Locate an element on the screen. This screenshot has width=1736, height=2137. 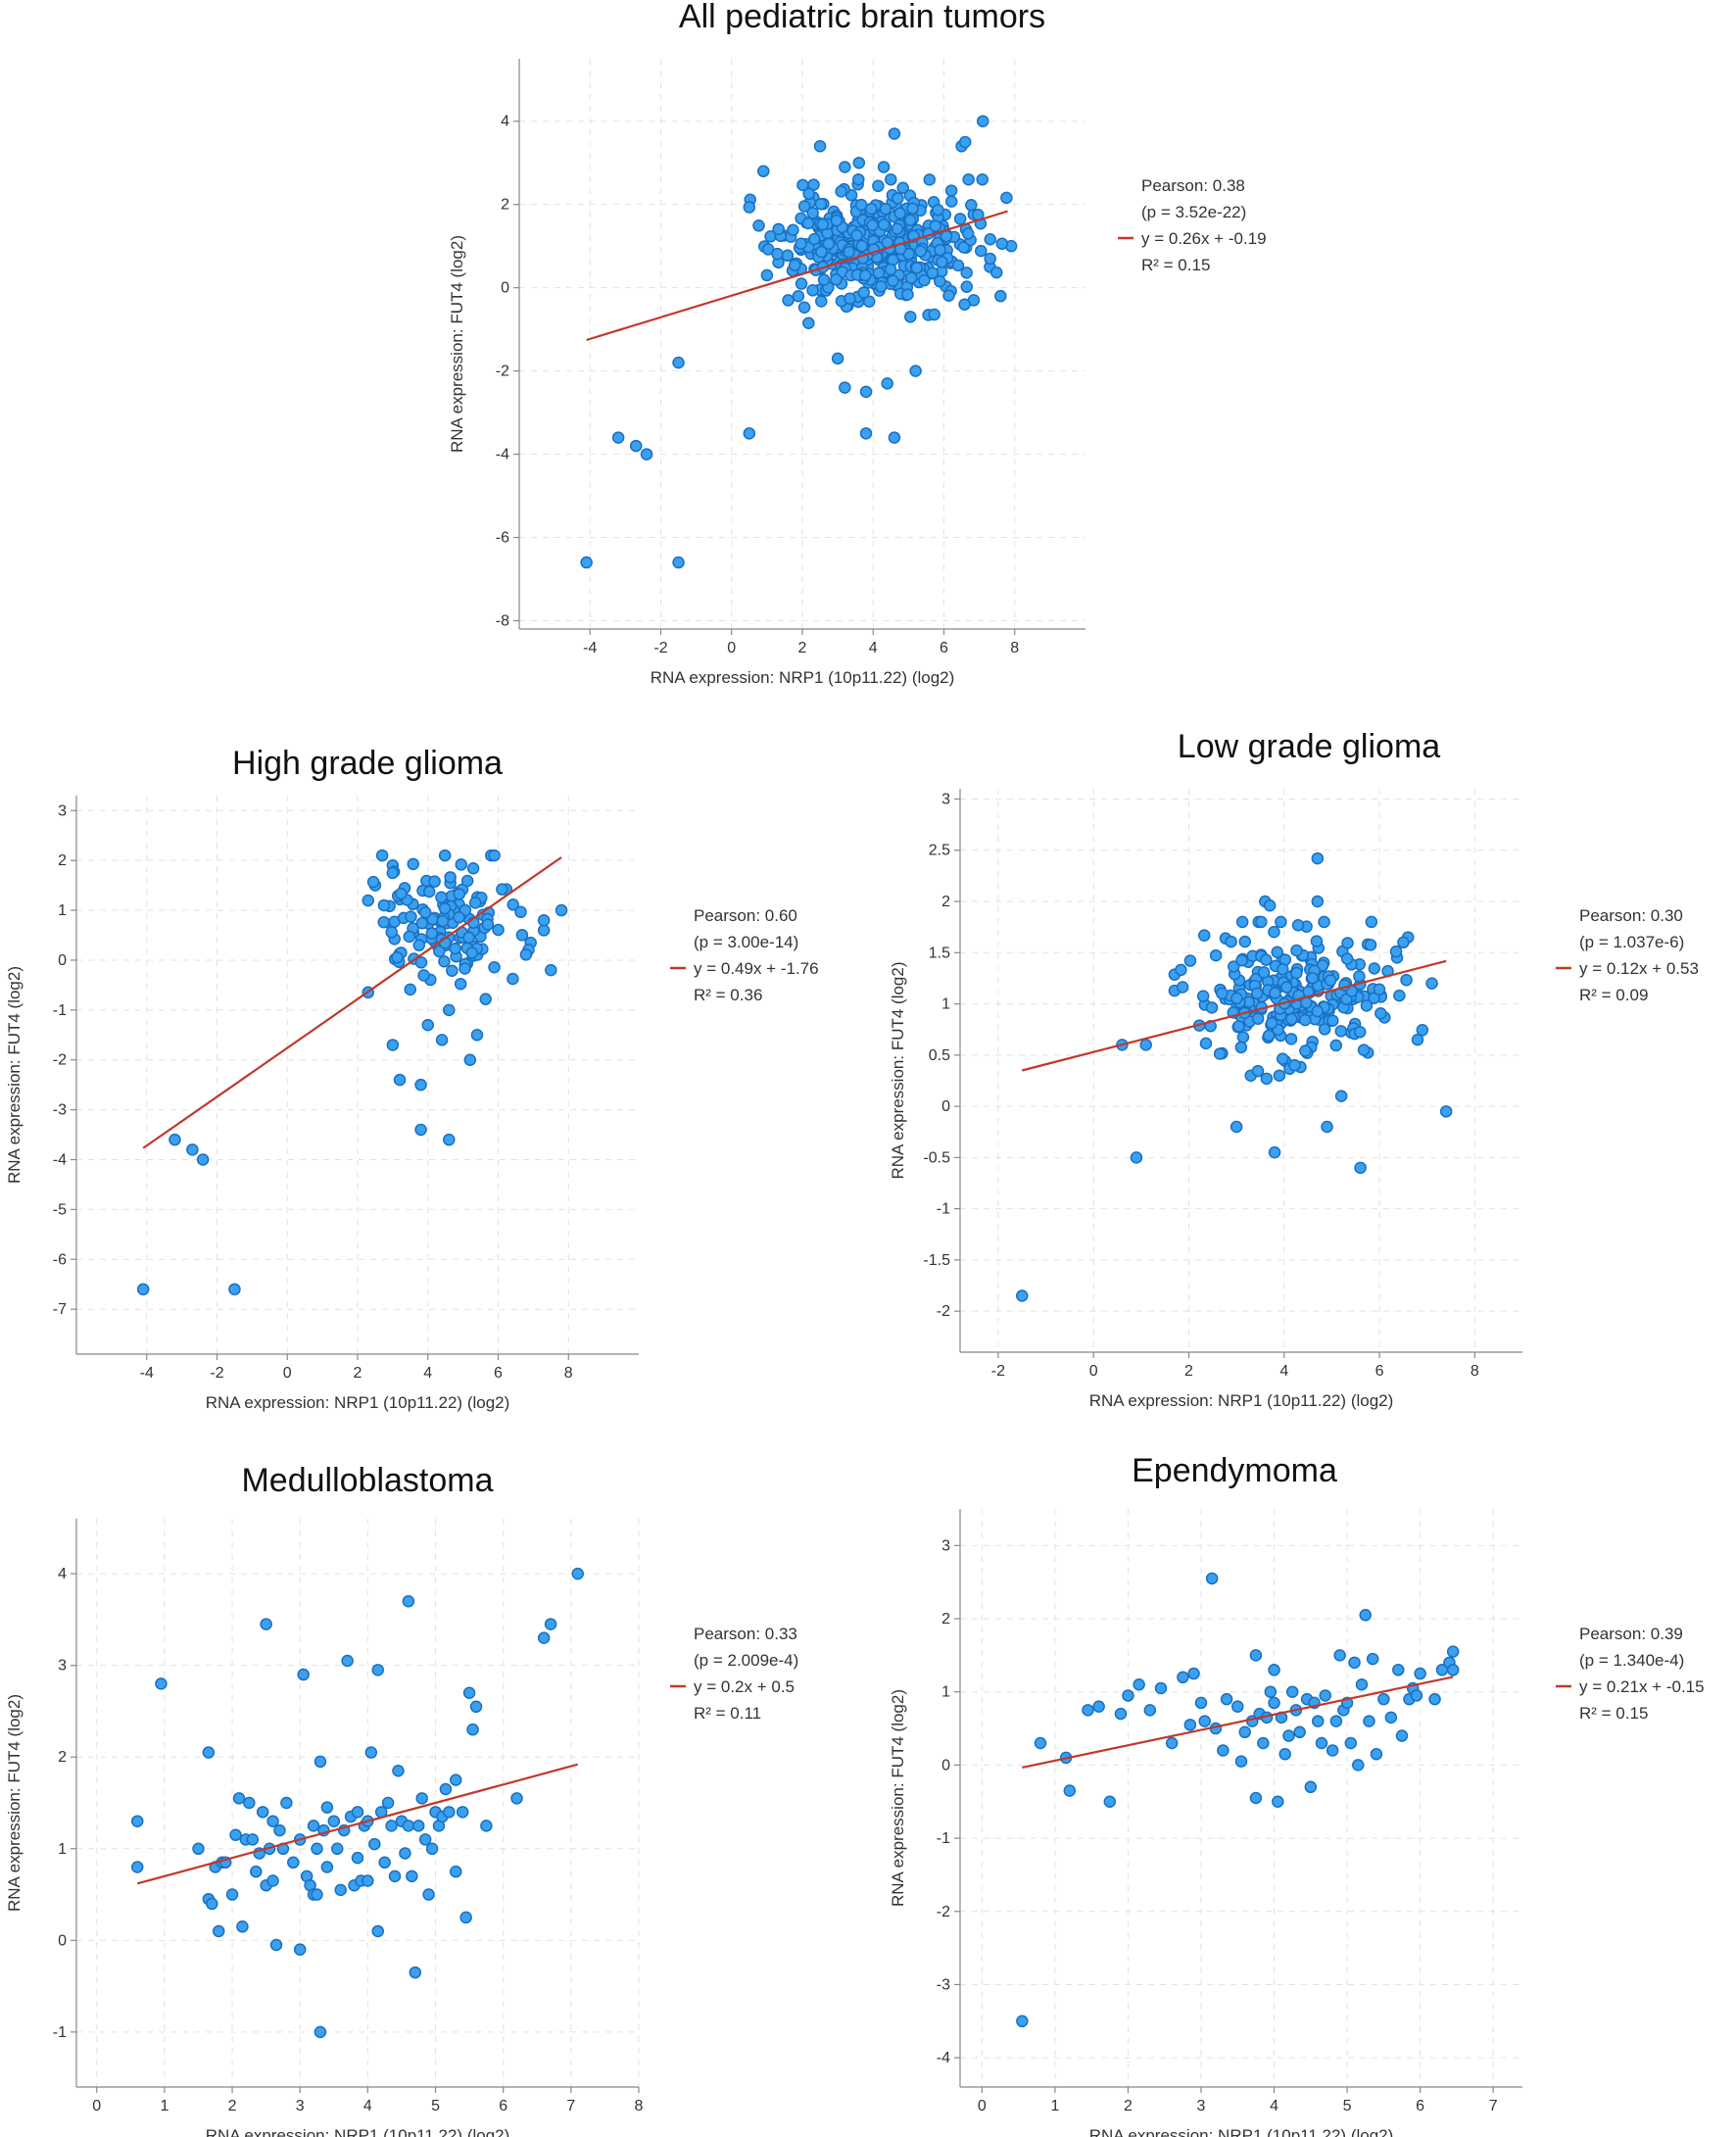
y-tick-label: -5 is located at coordinates (60, 1209).